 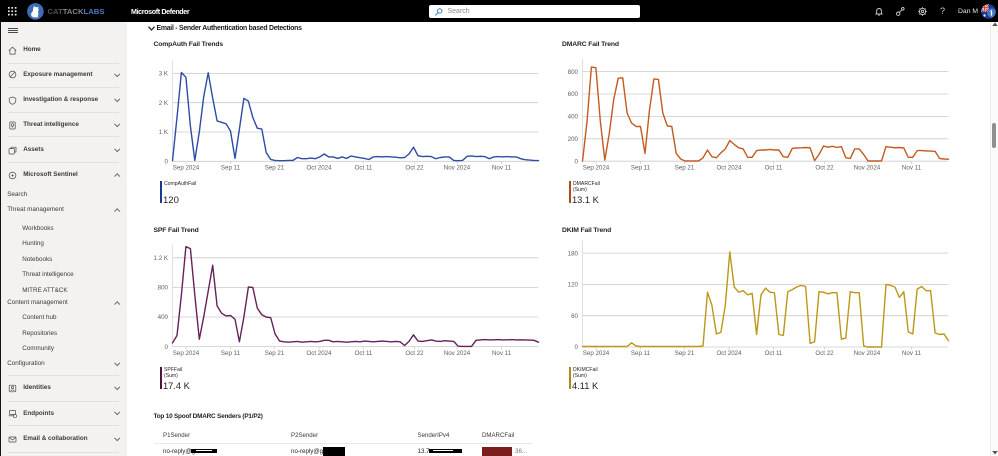 What do you see at coordinates (574, 316) in the screenshot?
I see `svg-text: 60` at bounding box center [574, 316].